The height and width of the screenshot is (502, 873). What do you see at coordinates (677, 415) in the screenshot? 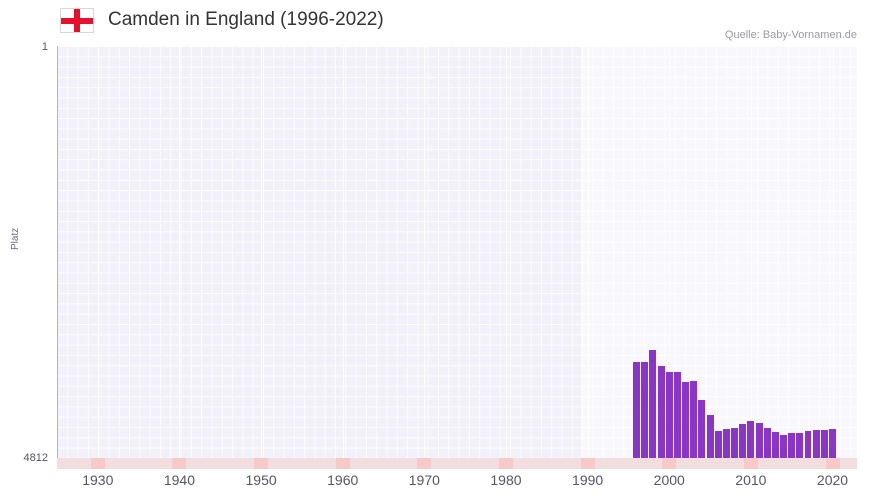
I see `bar-2001` at bounding box center [677, 415].